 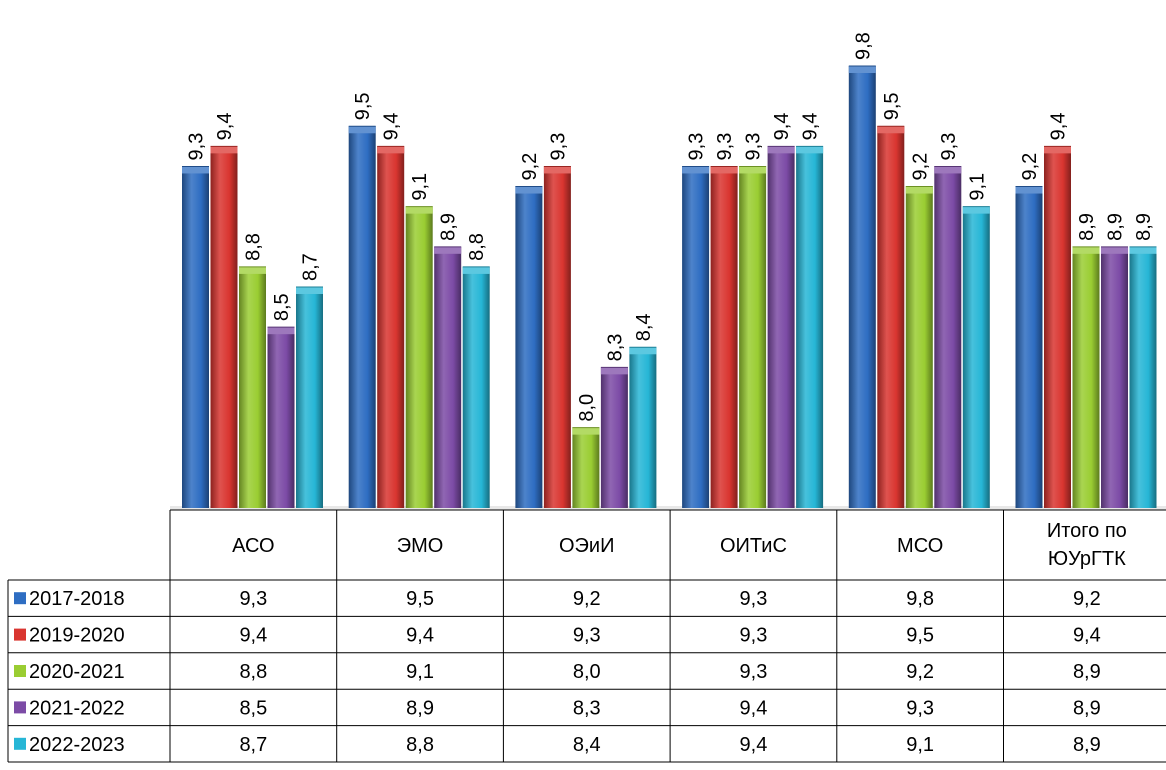 I want to click on data-label: 8,3, so click(x=615, y=348).